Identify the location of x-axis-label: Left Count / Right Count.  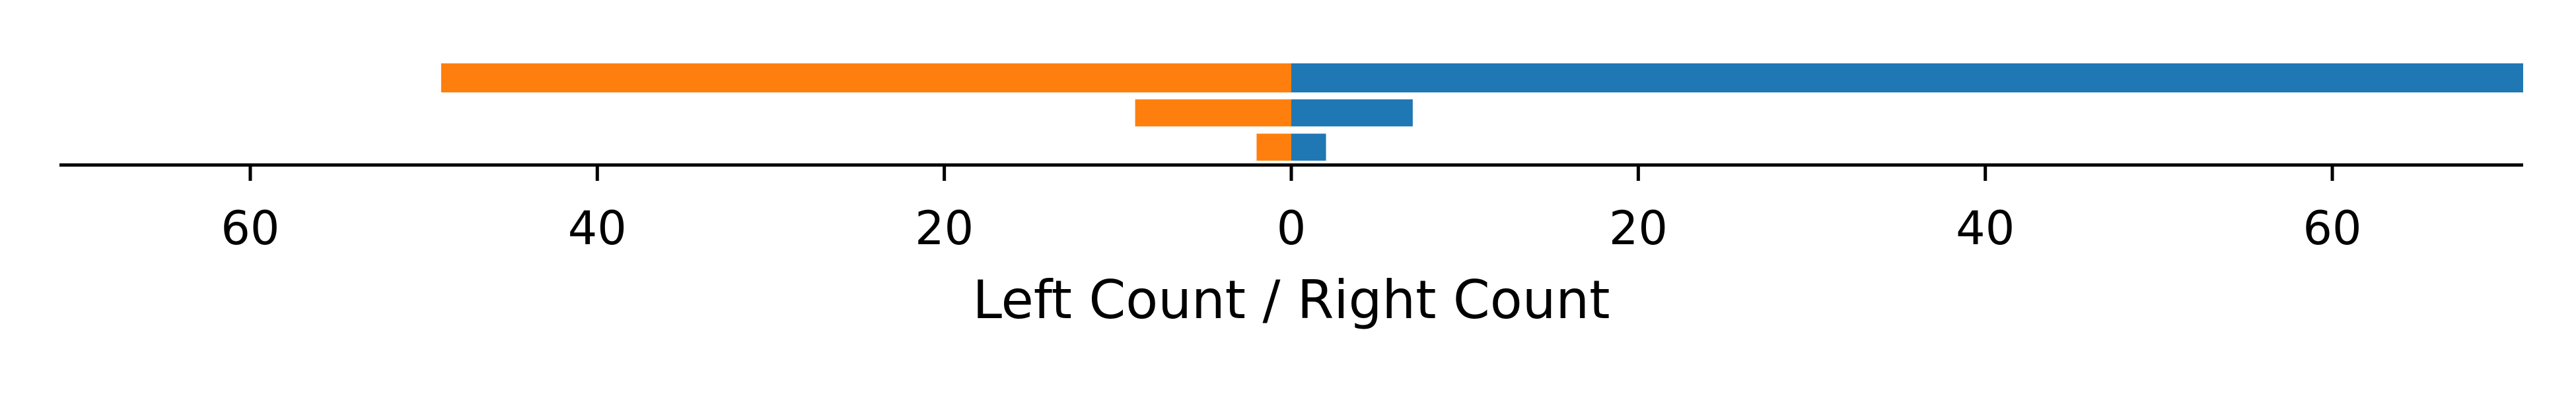
(1291, 300).